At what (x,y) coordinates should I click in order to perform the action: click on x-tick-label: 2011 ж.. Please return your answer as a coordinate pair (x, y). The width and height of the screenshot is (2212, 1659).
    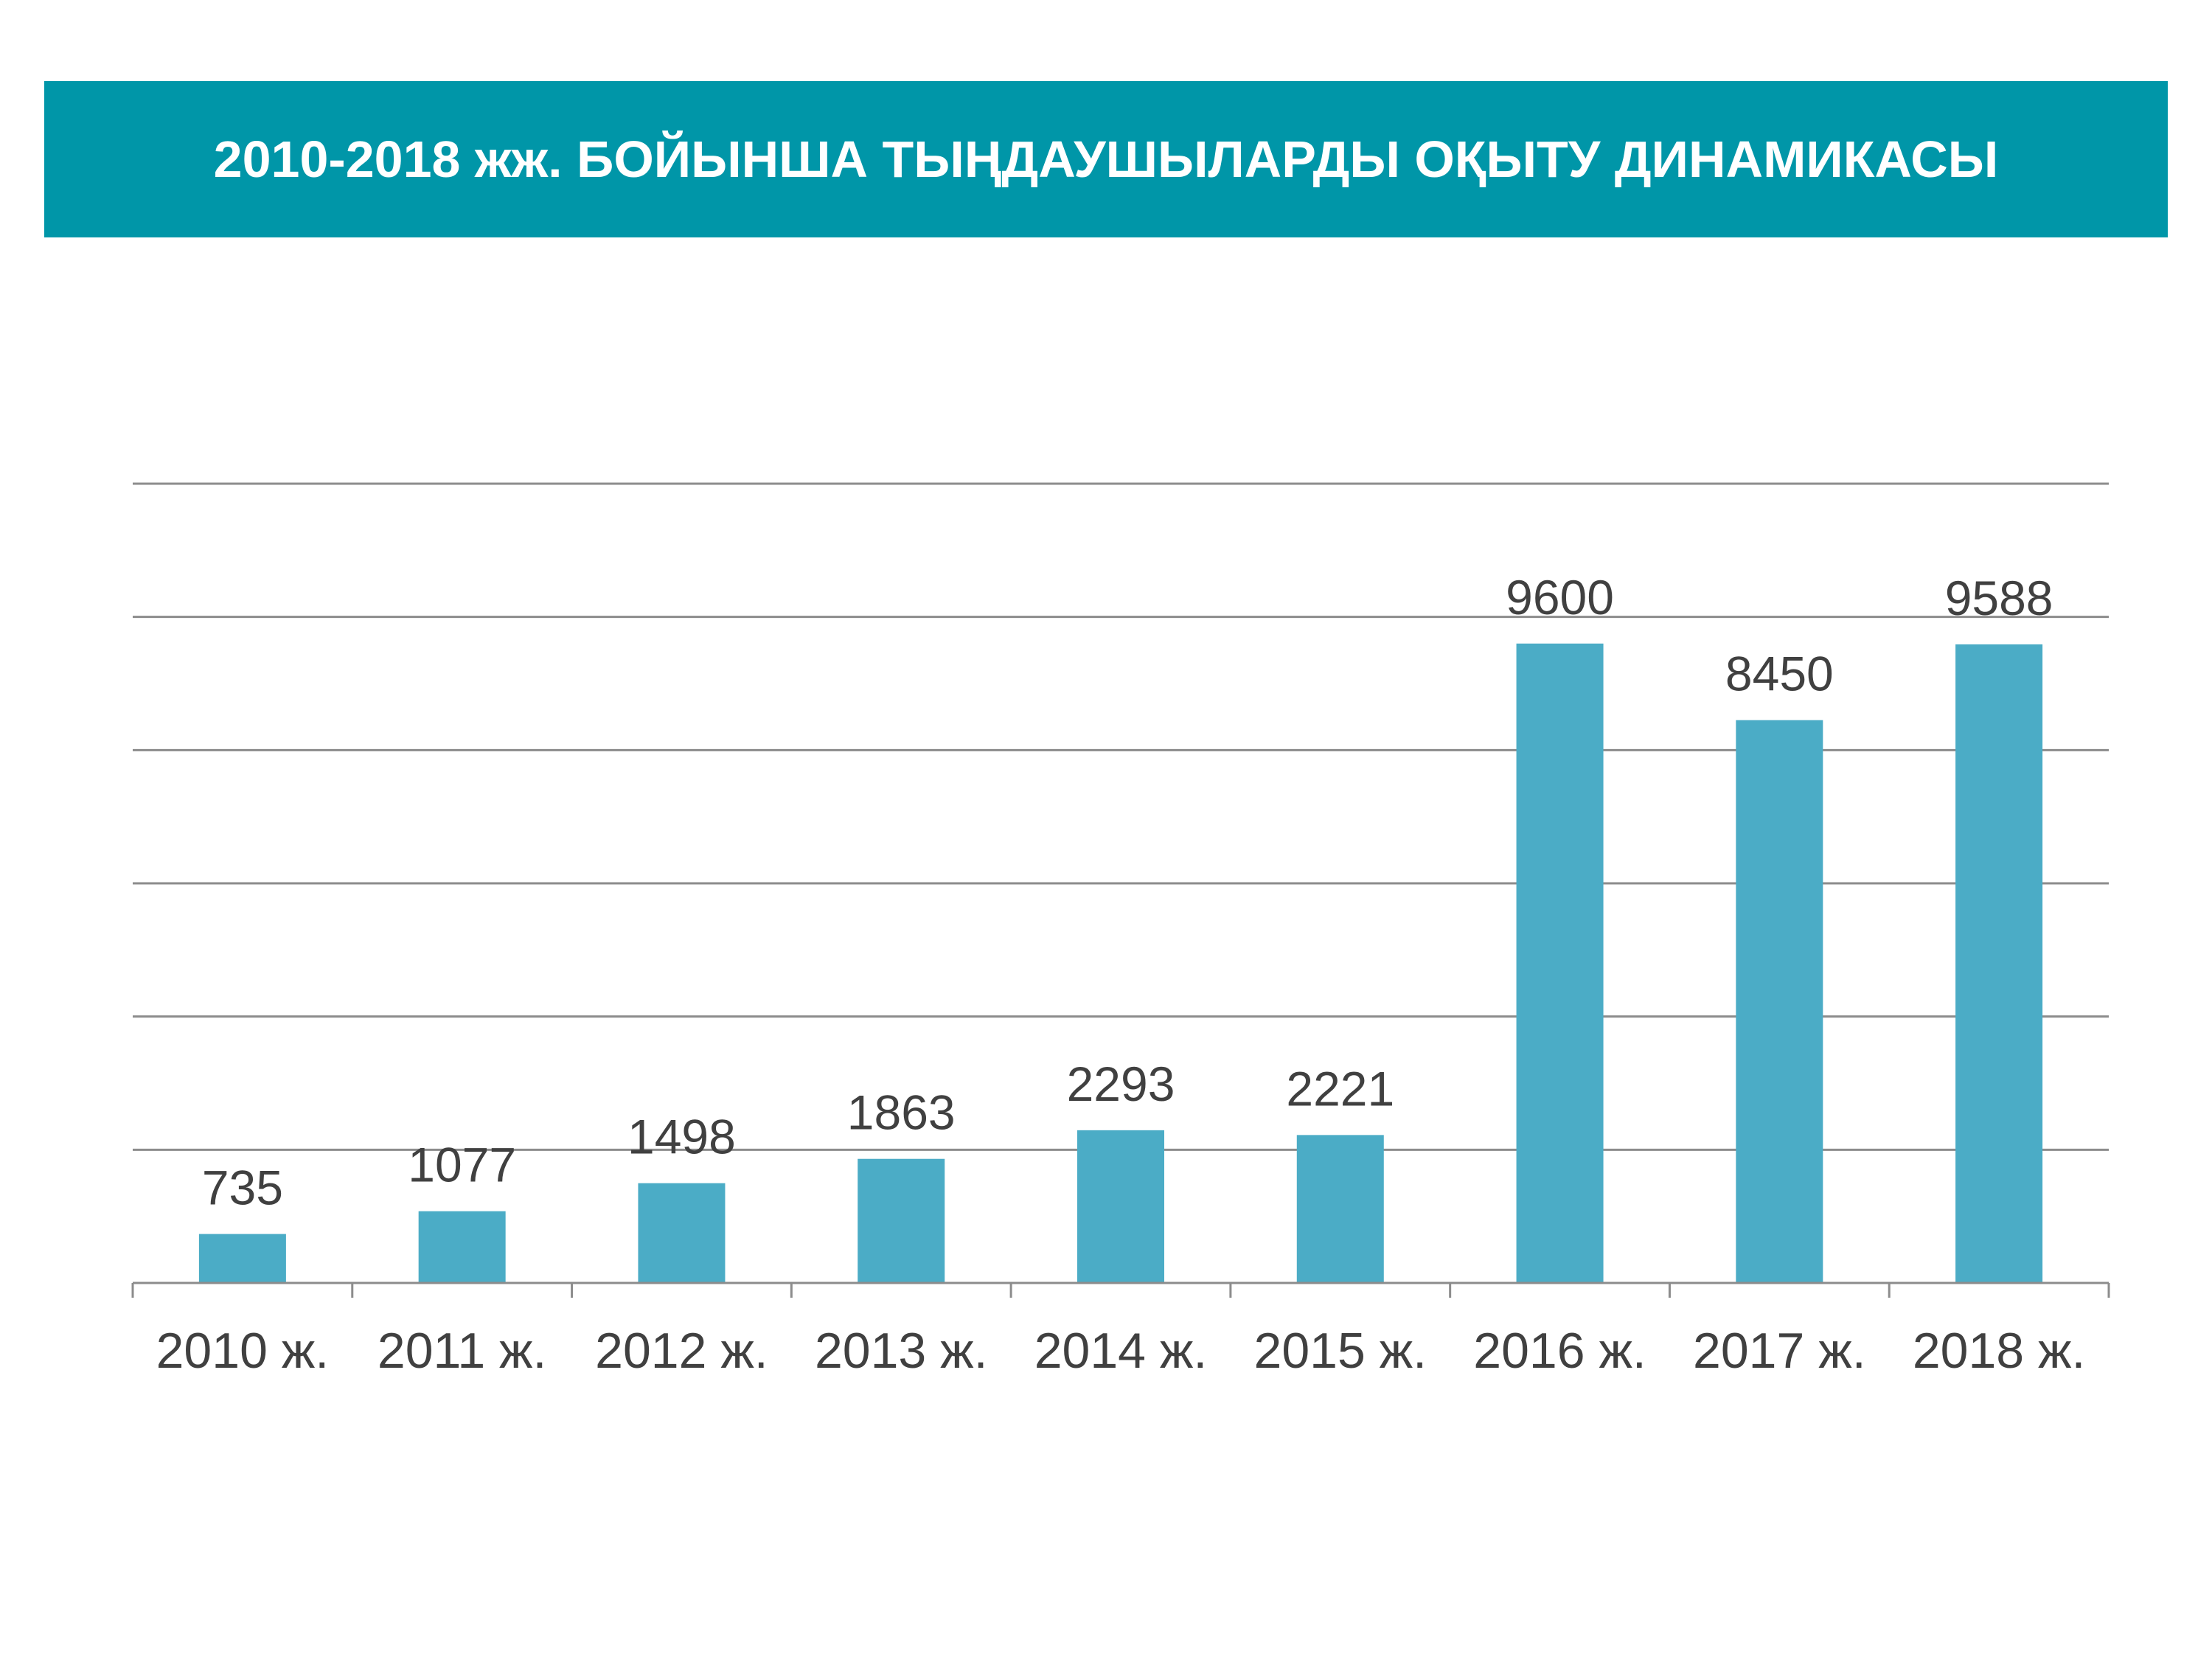
    Looking at the image, I should click on (462, 1351).